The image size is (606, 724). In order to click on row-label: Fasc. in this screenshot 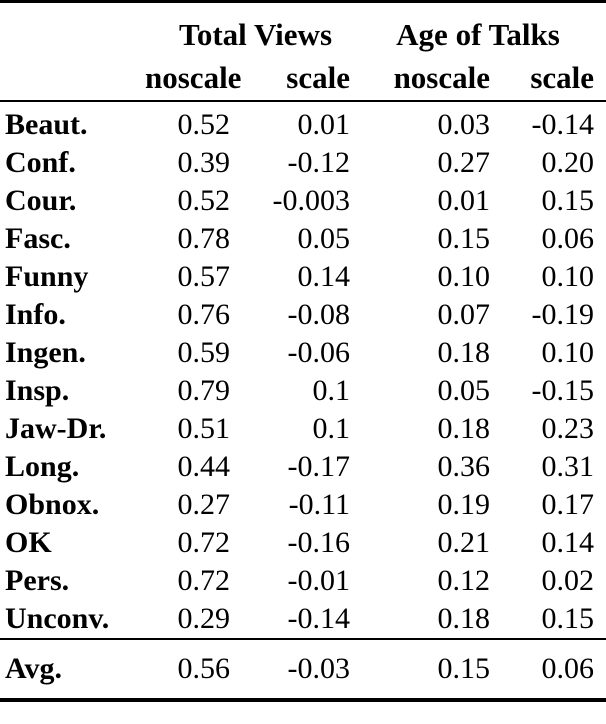, I will do `click(38, 238)`.